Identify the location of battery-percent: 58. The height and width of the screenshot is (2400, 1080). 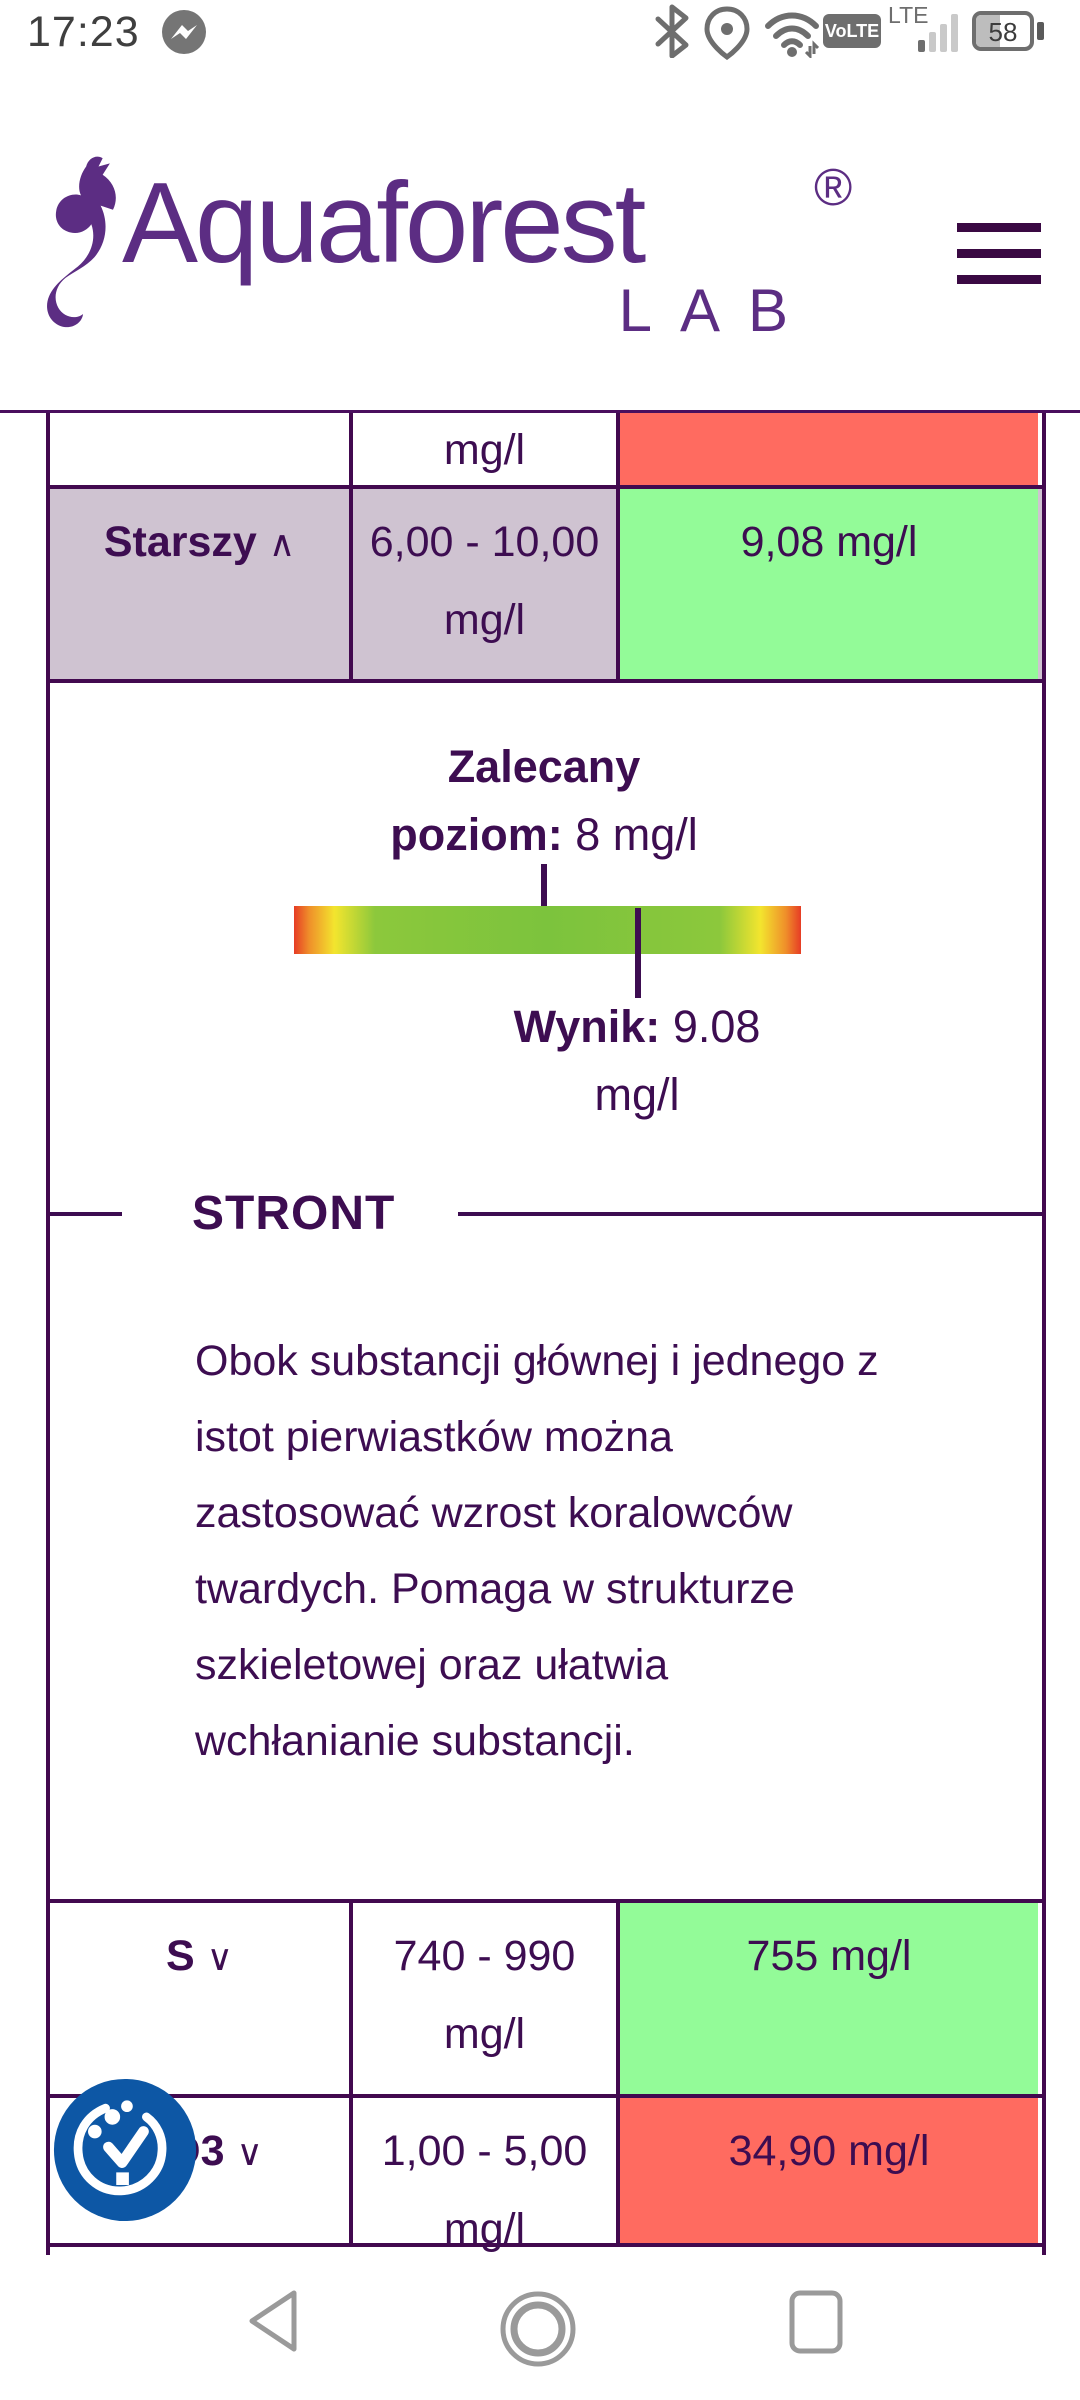
(1003, 32).